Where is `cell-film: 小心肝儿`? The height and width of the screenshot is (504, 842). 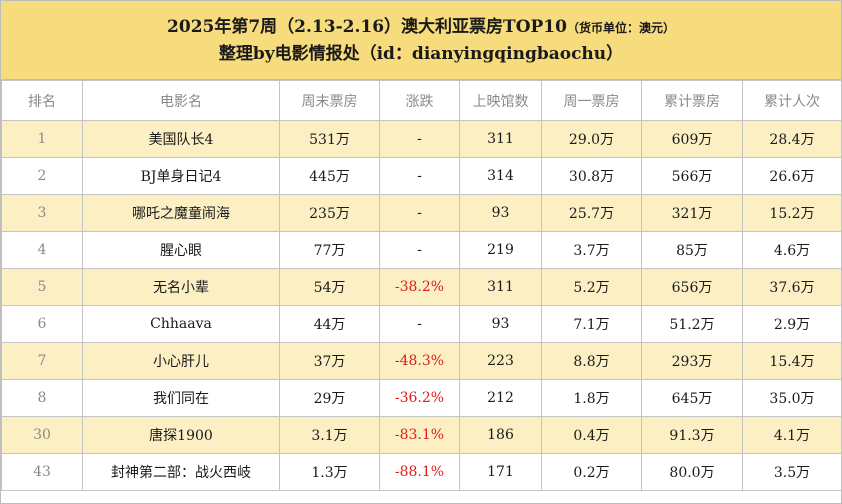
cell-film: 小心肝儿 is located at coordinates (181, 361).